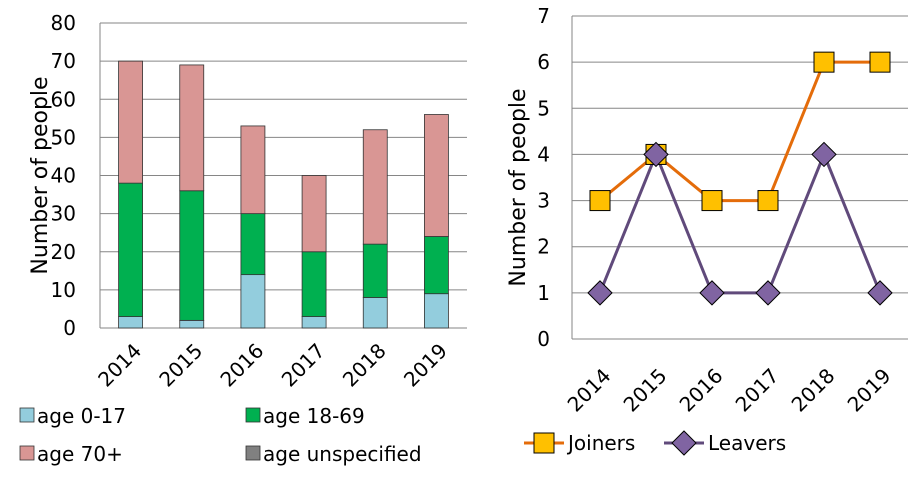 The width and height of the screenshot is (913, 481). Describe the element at coordinates (69, 328) in the screenshot. I see `left-y-tick-label: 0` at that location.